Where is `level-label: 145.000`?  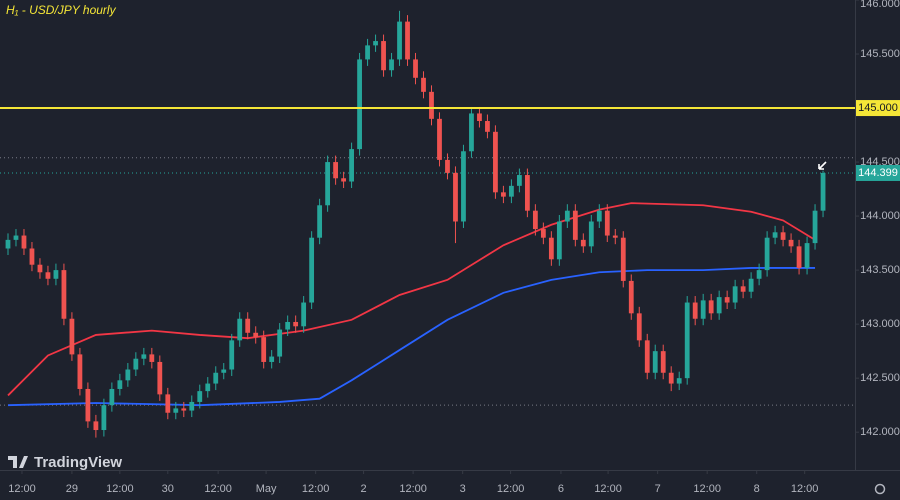
level-label: 145.000 is located at coordinates (878, 108).